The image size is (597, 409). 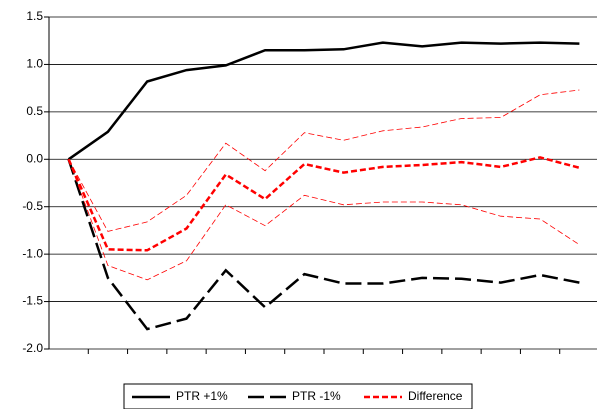 What do you see at coordinates (32, 253) in the screenshot?
I see `y-tick-label: -1.0` at bounding box center [32, 253].